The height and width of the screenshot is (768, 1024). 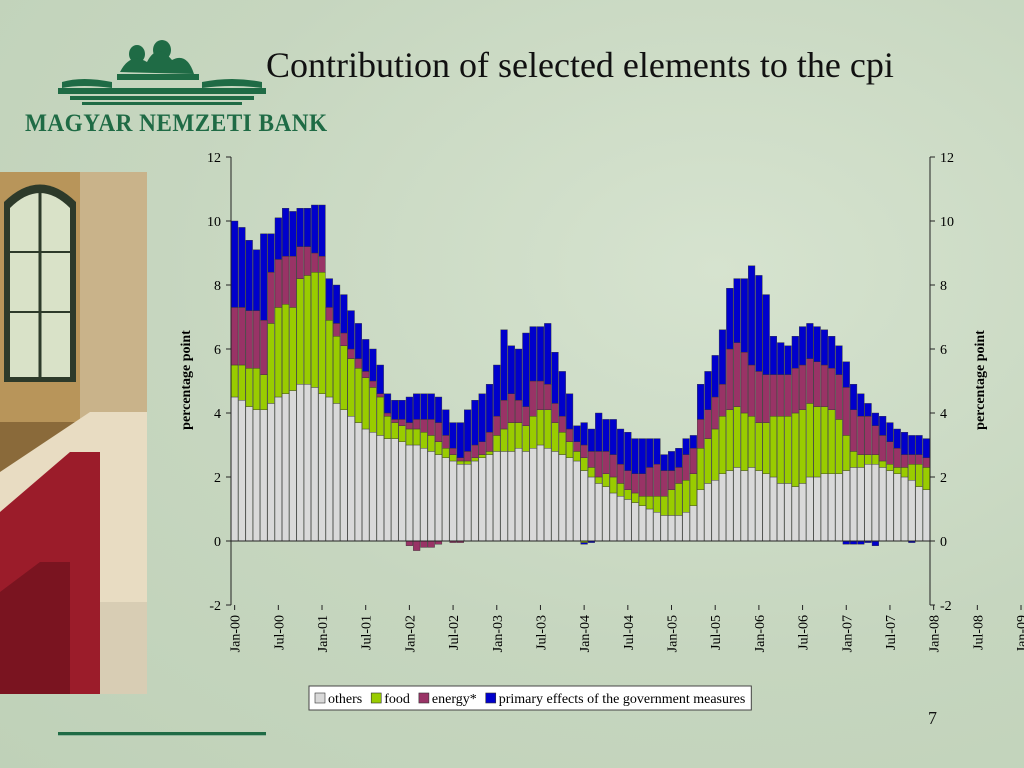 I want to click on y-tick-label-right: 4, so click(x=943, y=414).